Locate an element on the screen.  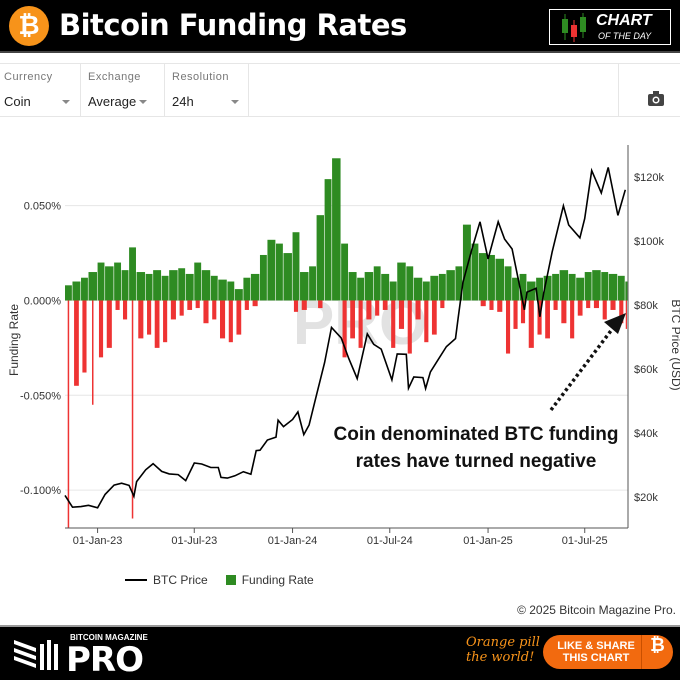
legend-funding-rate: Funding Rate is located at coordinates (277, 580).